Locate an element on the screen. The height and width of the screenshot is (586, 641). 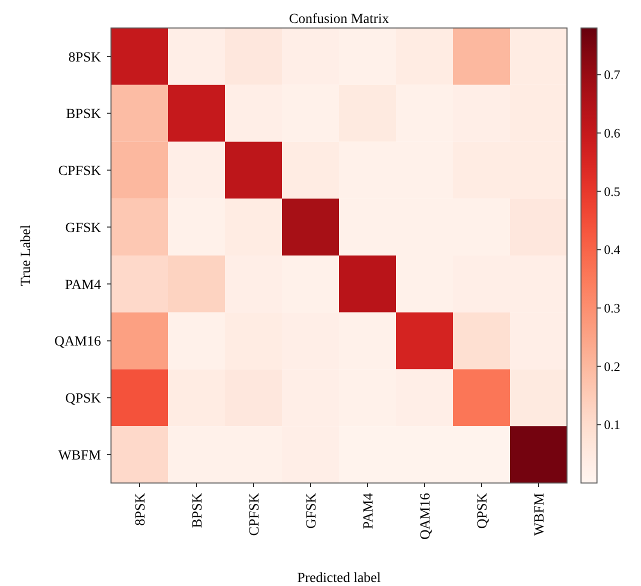
x-tick-label: QPSK is located at coordinates (482, 511).